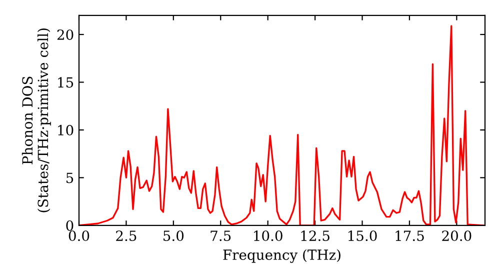 This screenshot has width=500, height=280. Describe the element at coordinates (410, 236) in the screenshot. I see `x-tick-label: 17.5` at that location.